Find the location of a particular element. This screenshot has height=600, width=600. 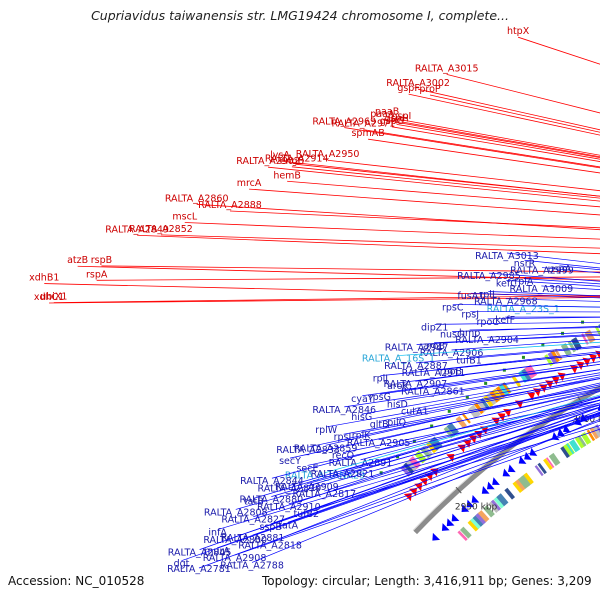

reverse-gene-label: RALTA_A2911 is located at coordinates (434, 373).